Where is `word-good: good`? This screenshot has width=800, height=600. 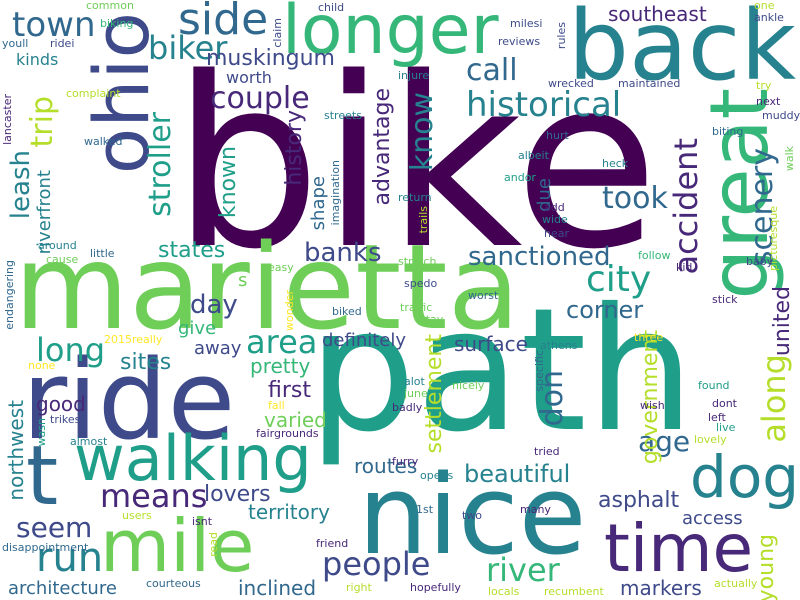 word-good: good is located at coordinates (61, 404).